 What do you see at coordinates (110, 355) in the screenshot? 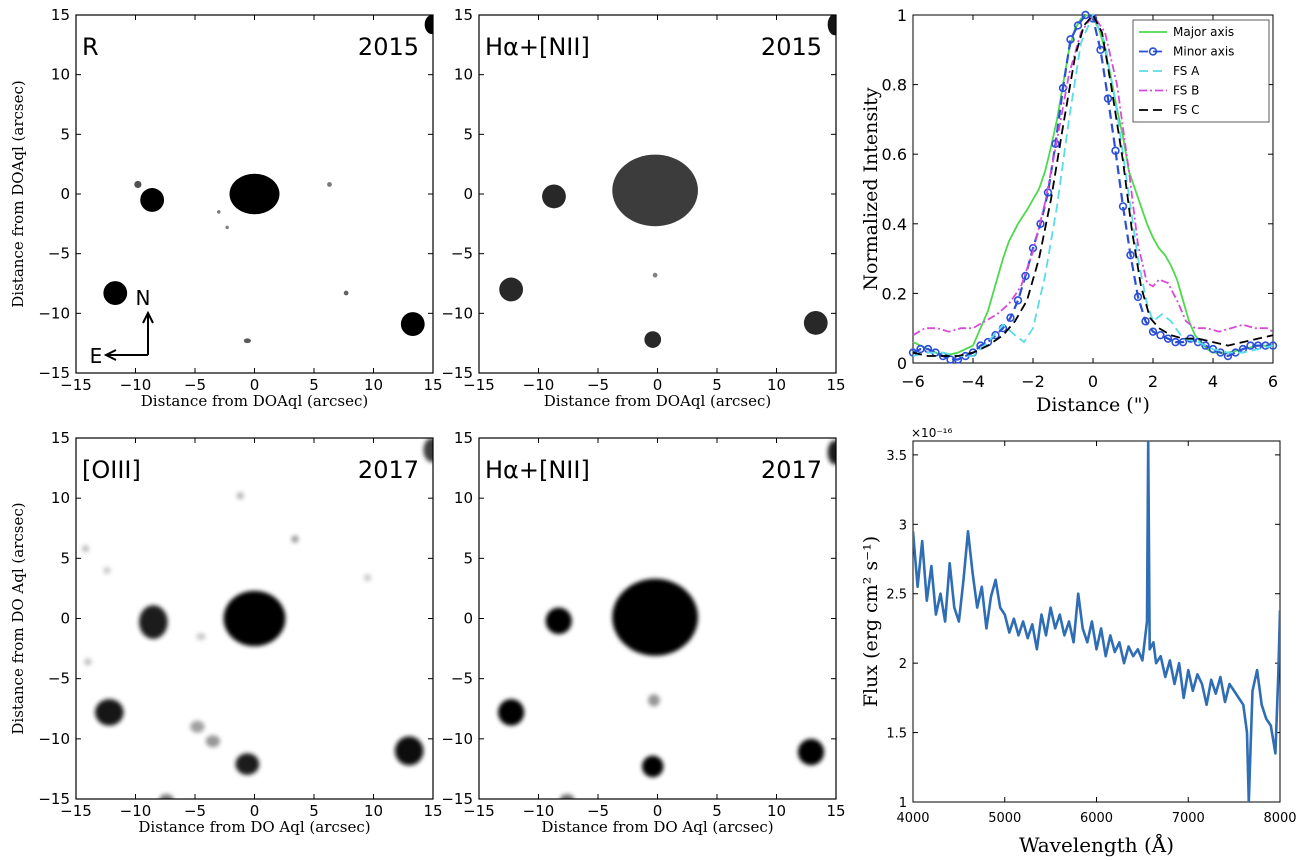
I see `compass-east-head` at bounding box center [110, 355].